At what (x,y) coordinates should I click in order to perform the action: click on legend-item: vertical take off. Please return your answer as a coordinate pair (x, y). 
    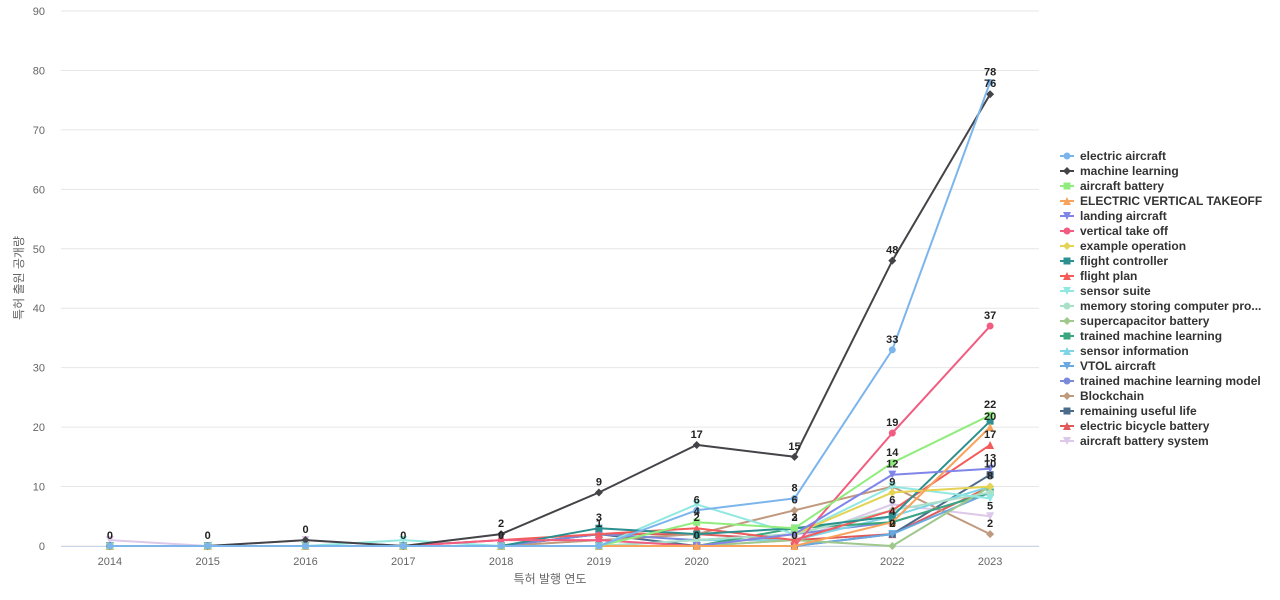
    Looking at the image, I should click on (1114, 231).